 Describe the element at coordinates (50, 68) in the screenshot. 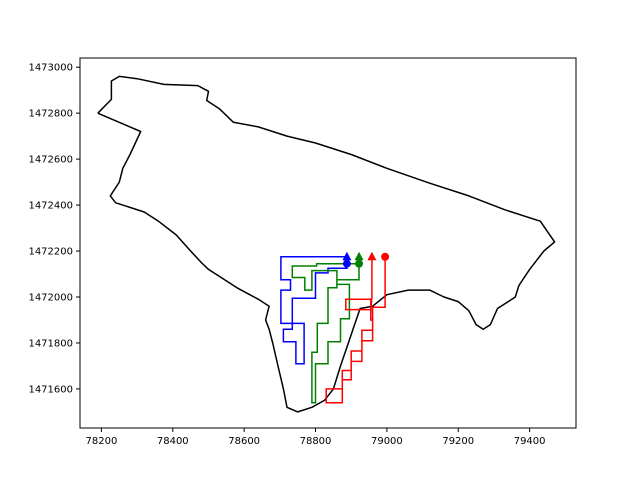

I see `y-tick-label: 1473000` at that location.